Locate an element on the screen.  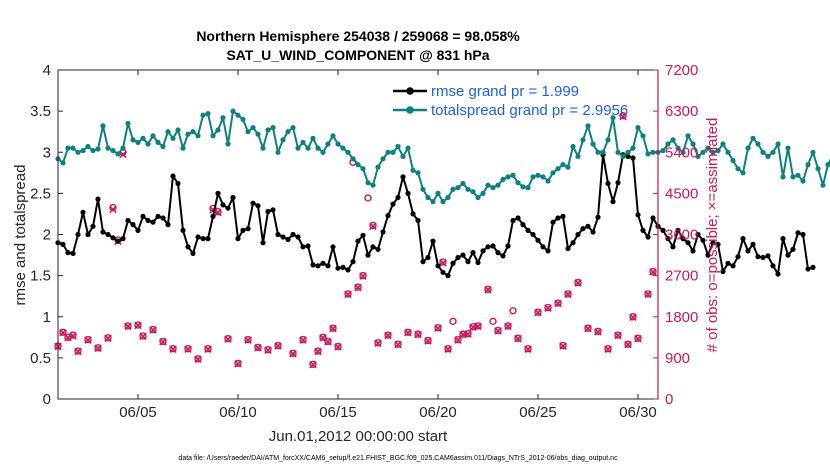
legend-totalspread-marker is located at coordinates (410, 110).